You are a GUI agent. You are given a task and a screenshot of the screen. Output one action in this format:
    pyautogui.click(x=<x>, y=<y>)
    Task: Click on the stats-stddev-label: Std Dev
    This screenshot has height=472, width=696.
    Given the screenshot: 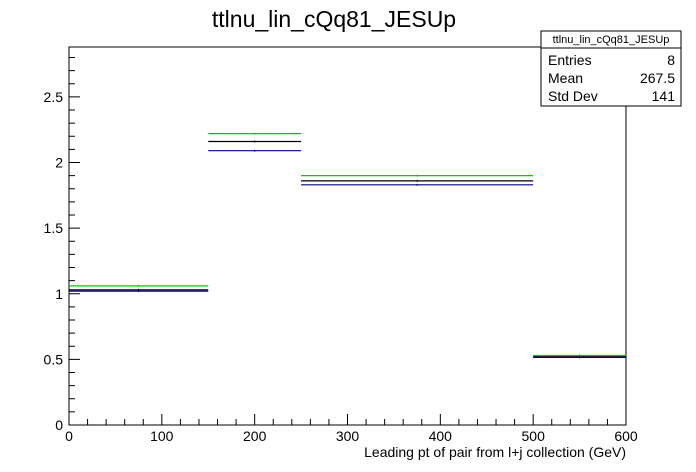 What is the action you would take?
    pyautogui.click(x=573, y=96)
    